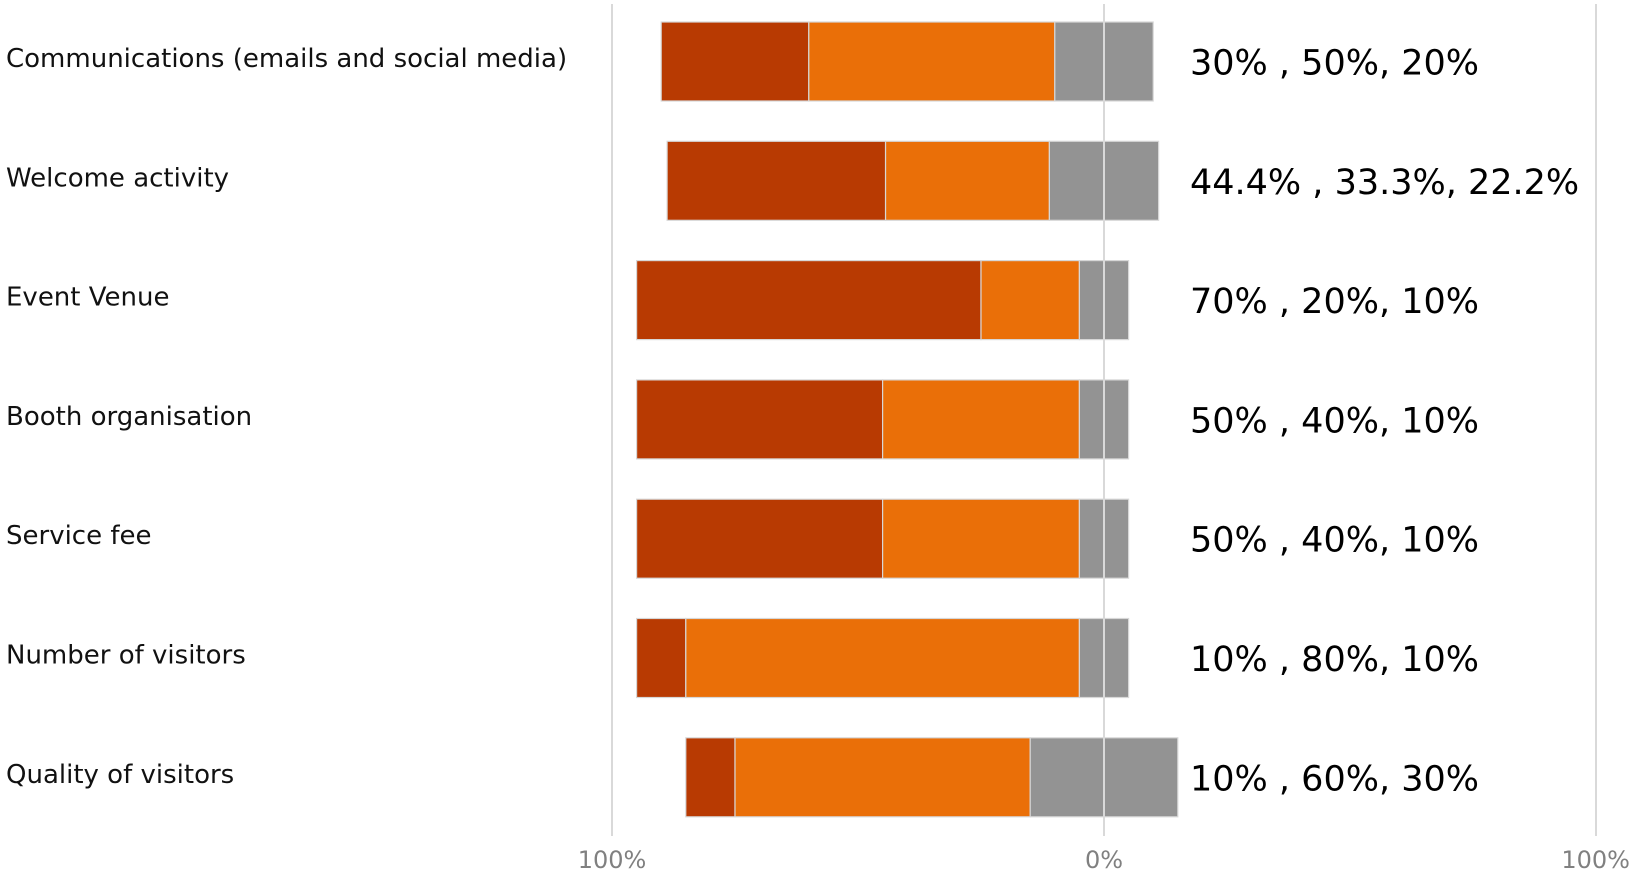  I want to click on data-label: 10% , 60%, 30%, so click(1334, 779).